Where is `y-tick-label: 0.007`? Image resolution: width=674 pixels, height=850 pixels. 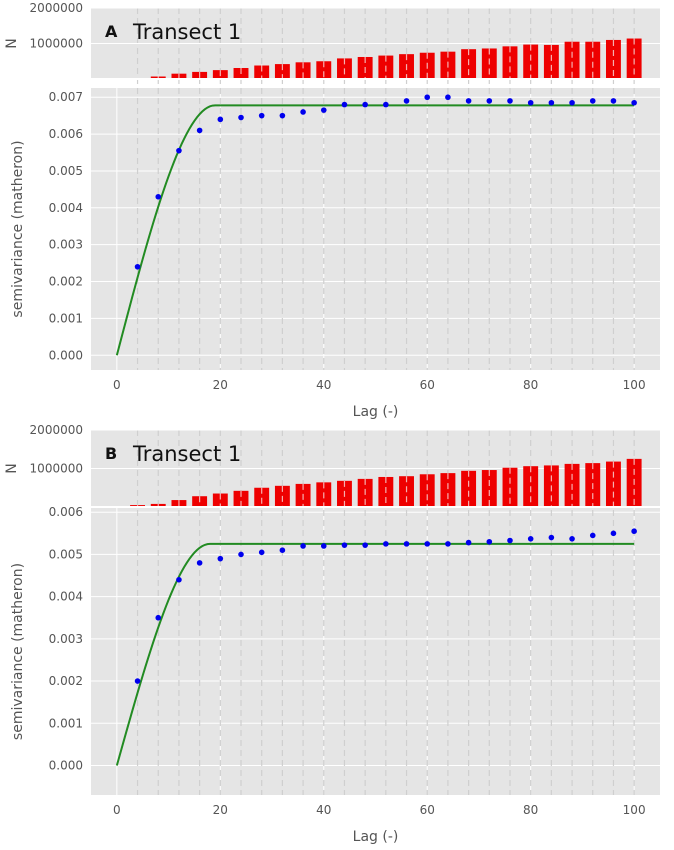 y-tick-label: 0.007 is located at coordinates (66, 97).